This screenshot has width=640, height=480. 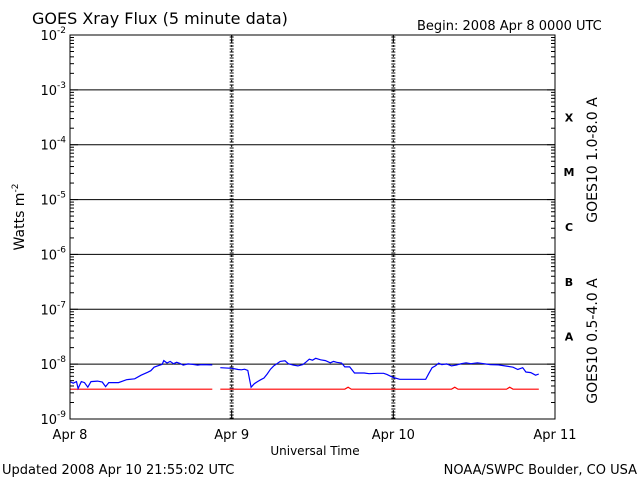 I want to click on y-tick-label: 10⁻⁶, so click(x=53, y=254).